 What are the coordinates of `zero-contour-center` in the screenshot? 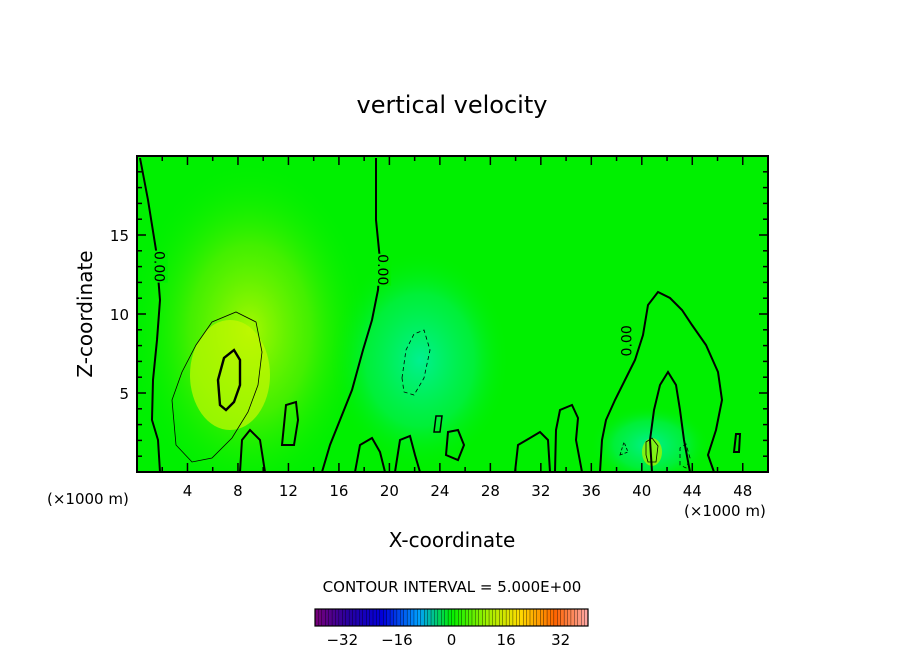 It's located at (351, 315).